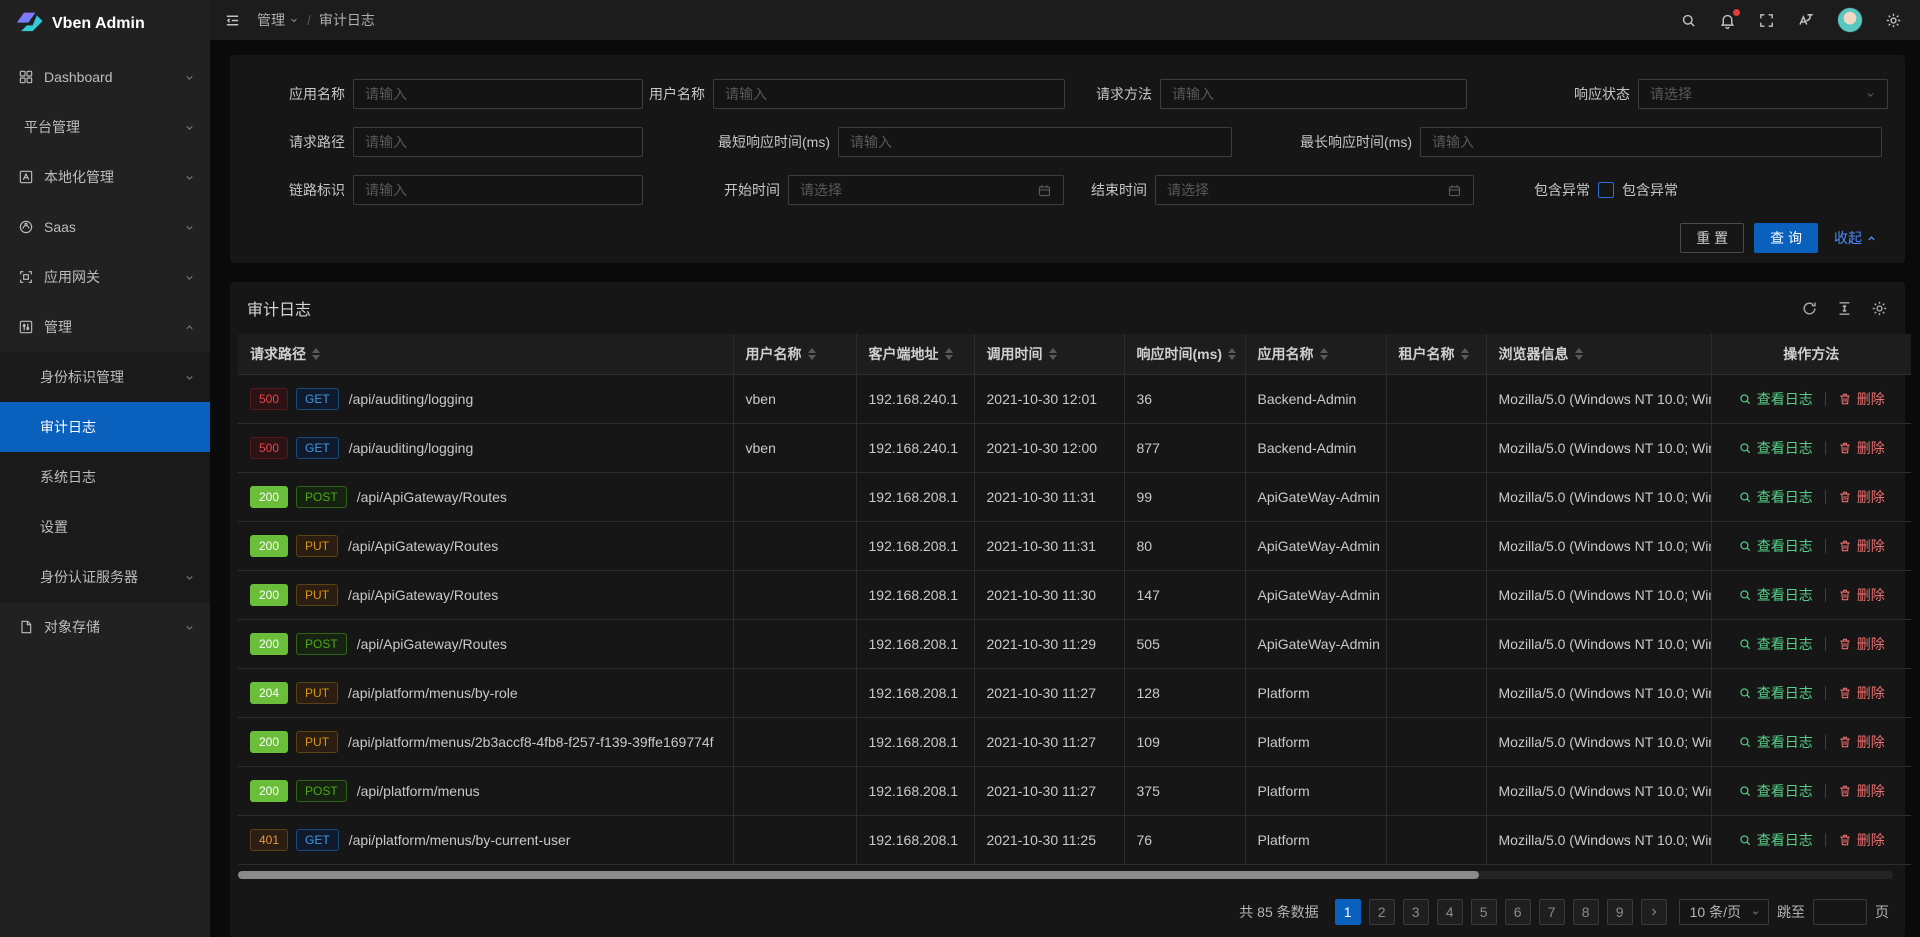 The height and width of the screenshot is (937, 1920). Describe the element at coordinates (1879, 308) in the screenshot. I see `column-settings-icon` at that location.